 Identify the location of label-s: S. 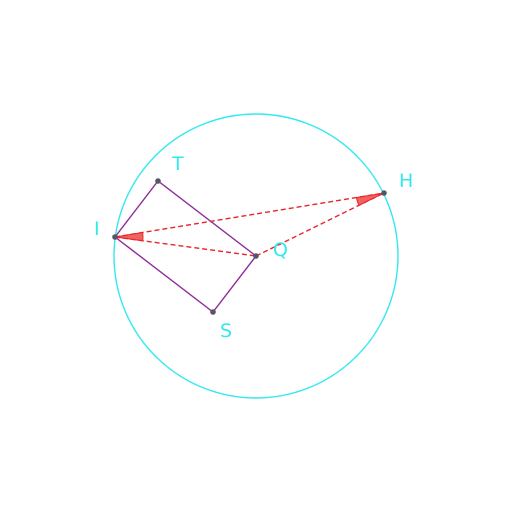
(226, 331).